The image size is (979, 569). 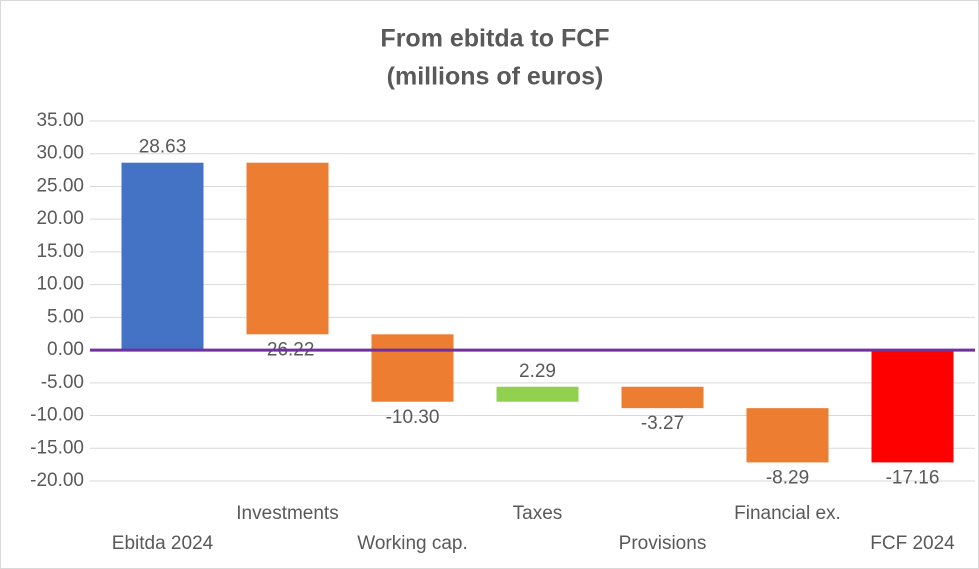 What do you see at coordinates (163, 543) in the screenshot?
I see `x-tick-label: Ebitda 2024` at bounding box center [163, 543].